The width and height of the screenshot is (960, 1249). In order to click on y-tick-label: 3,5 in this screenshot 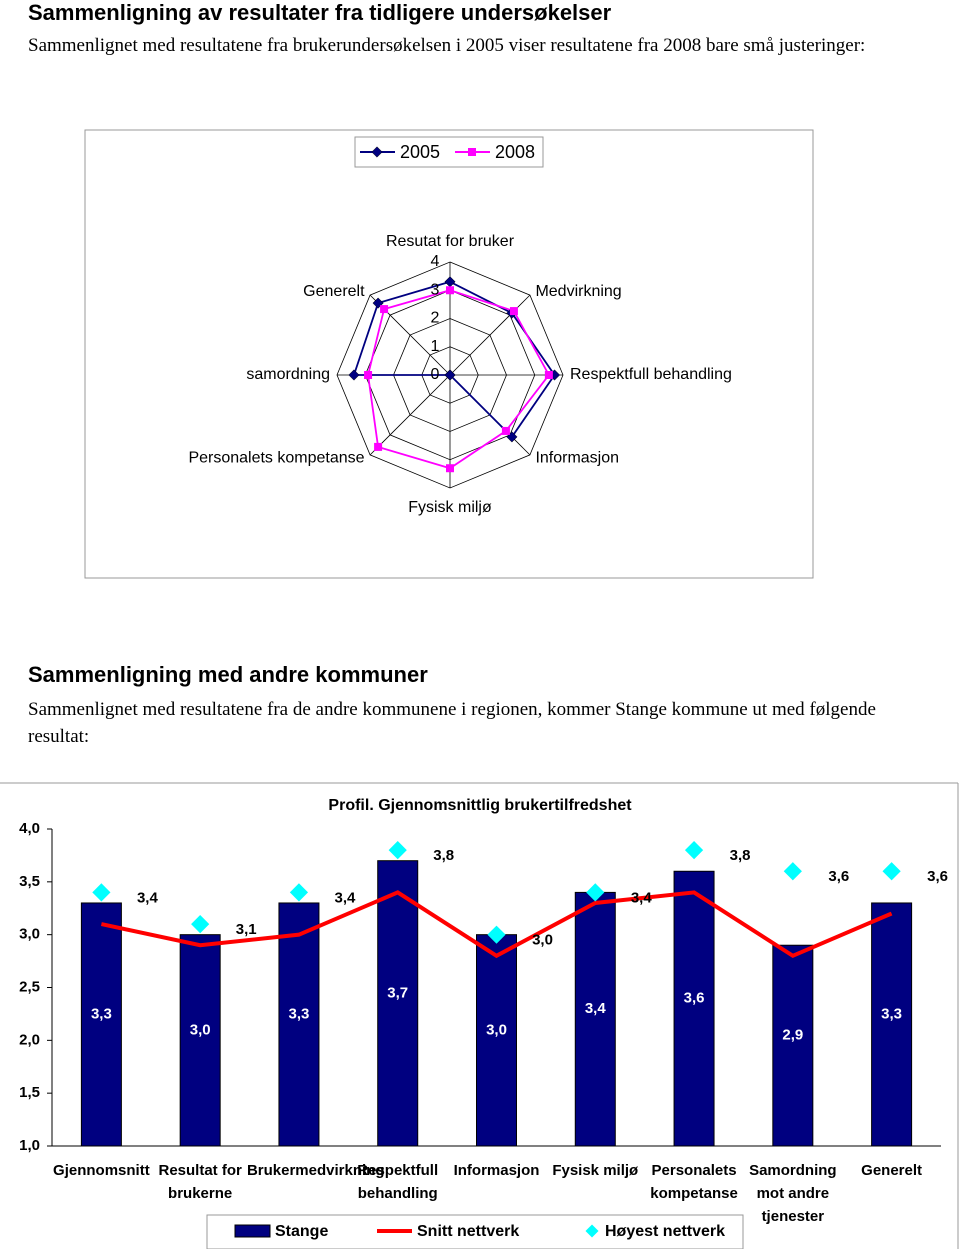, I will do `click(29, 881)`.